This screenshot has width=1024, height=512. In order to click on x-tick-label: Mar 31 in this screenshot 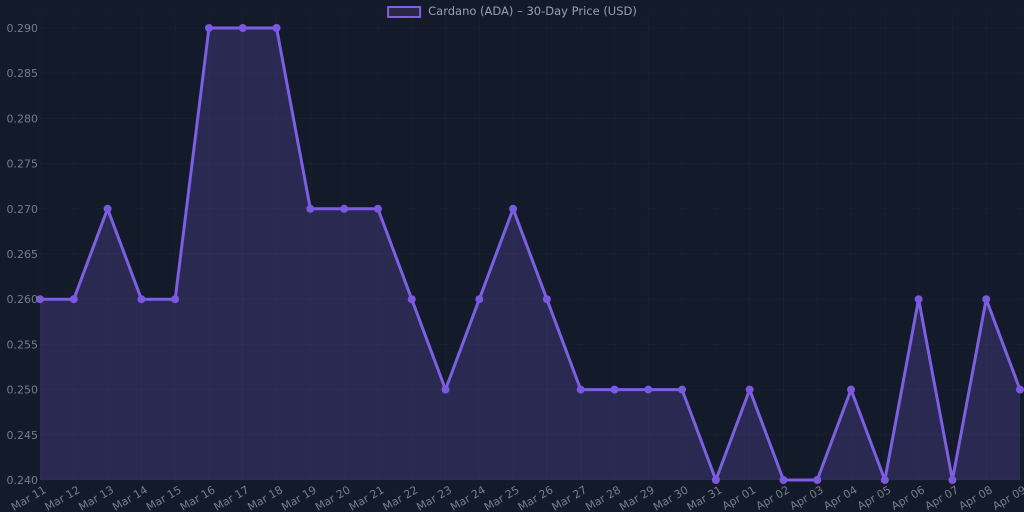, I will do `click(705, 497)`.